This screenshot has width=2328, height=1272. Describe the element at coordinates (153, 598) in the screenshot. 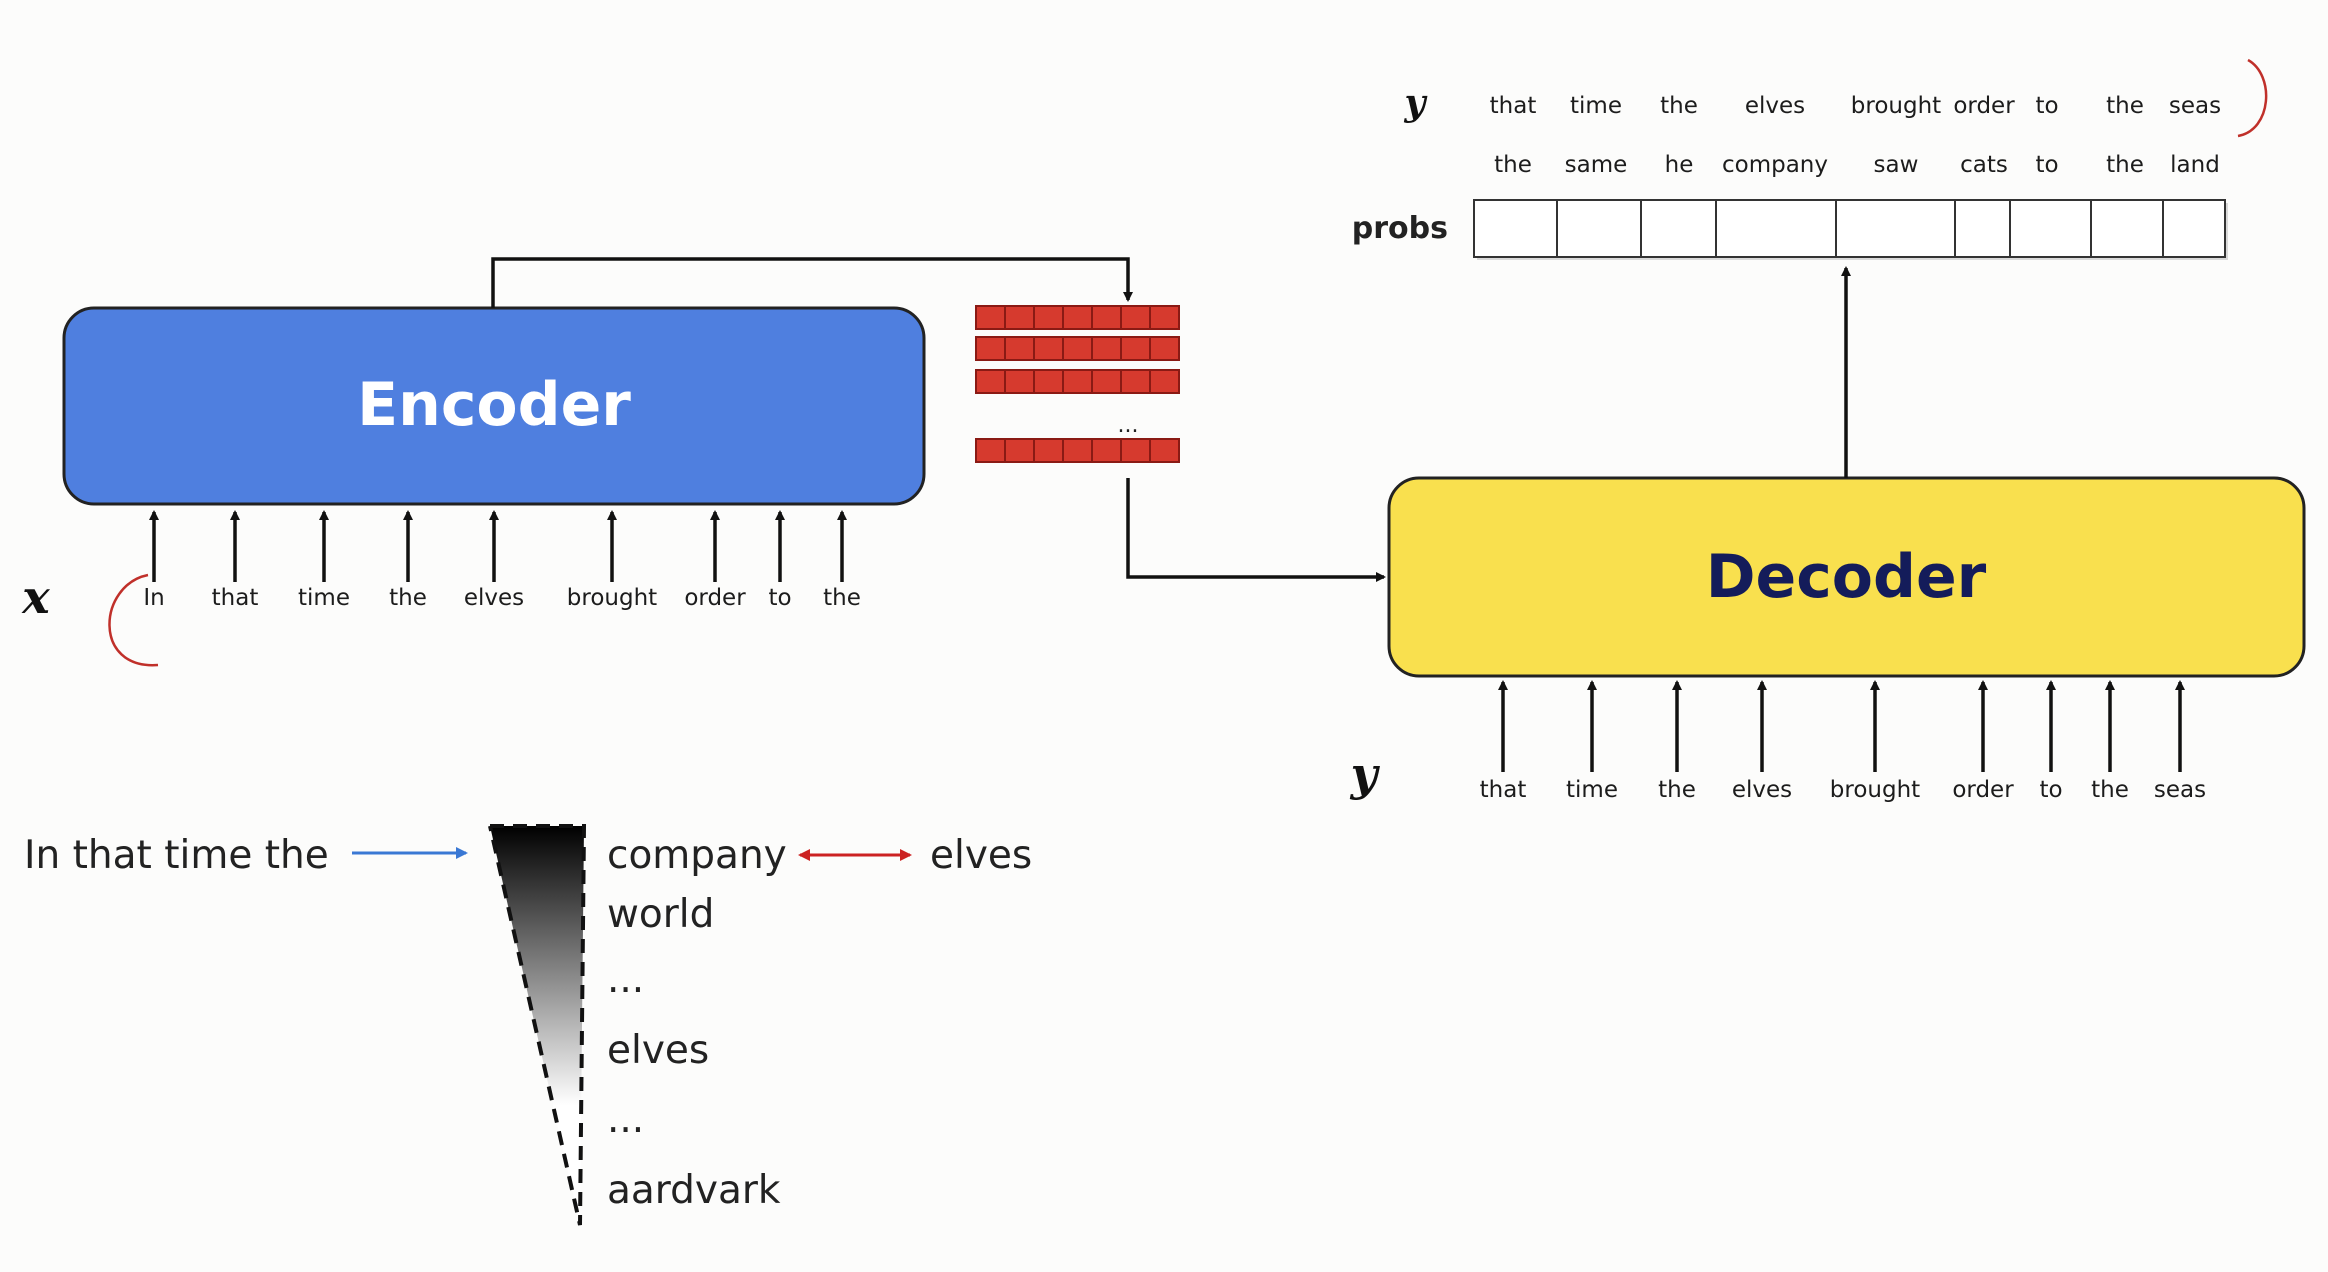

I see `encoder-input-token: In` at that location.